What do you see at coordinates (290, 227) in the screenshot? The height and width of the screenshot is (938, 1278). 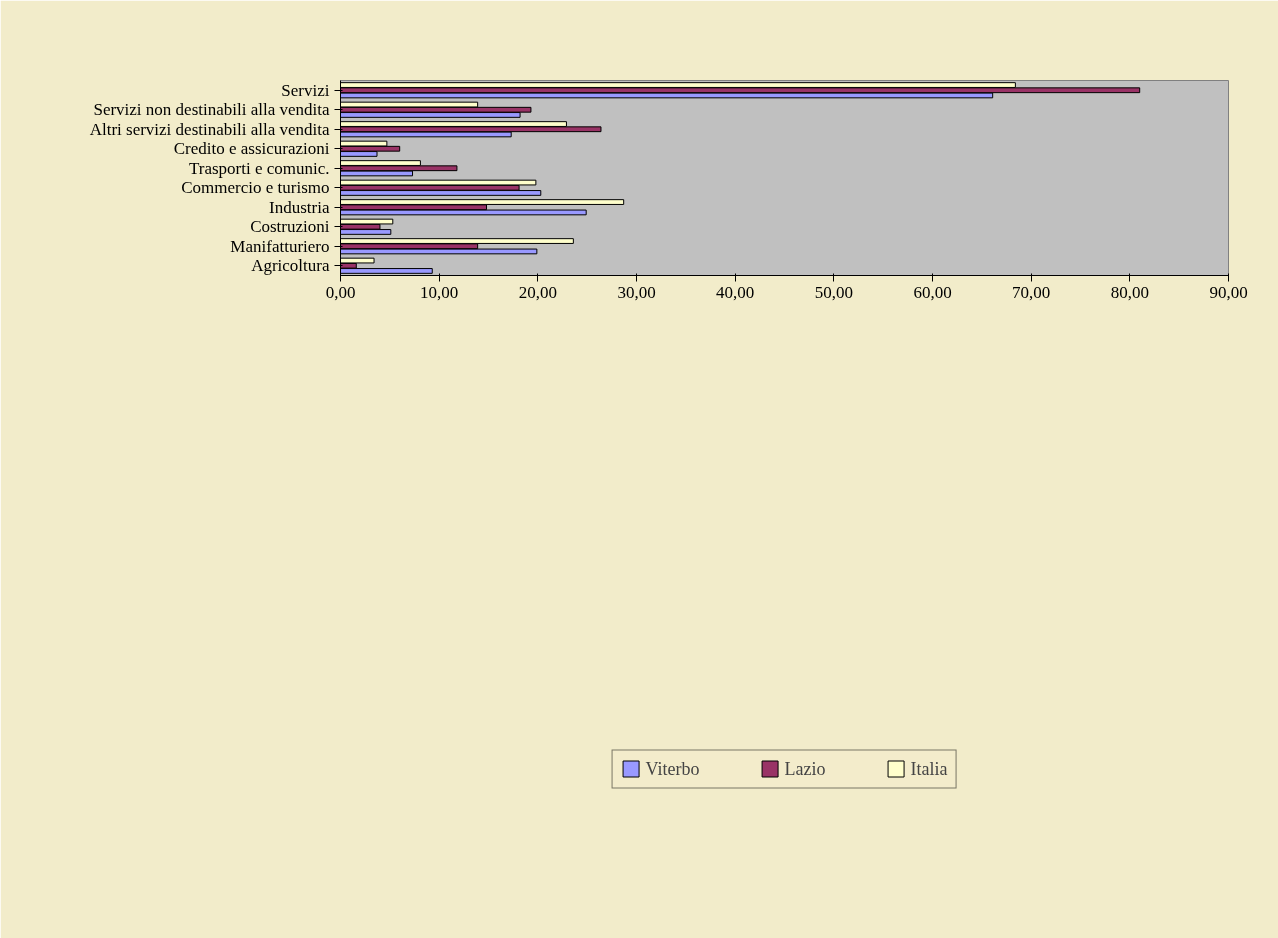 I see `y-tick-label: Costruzioni` at bounding box center [290, 227].